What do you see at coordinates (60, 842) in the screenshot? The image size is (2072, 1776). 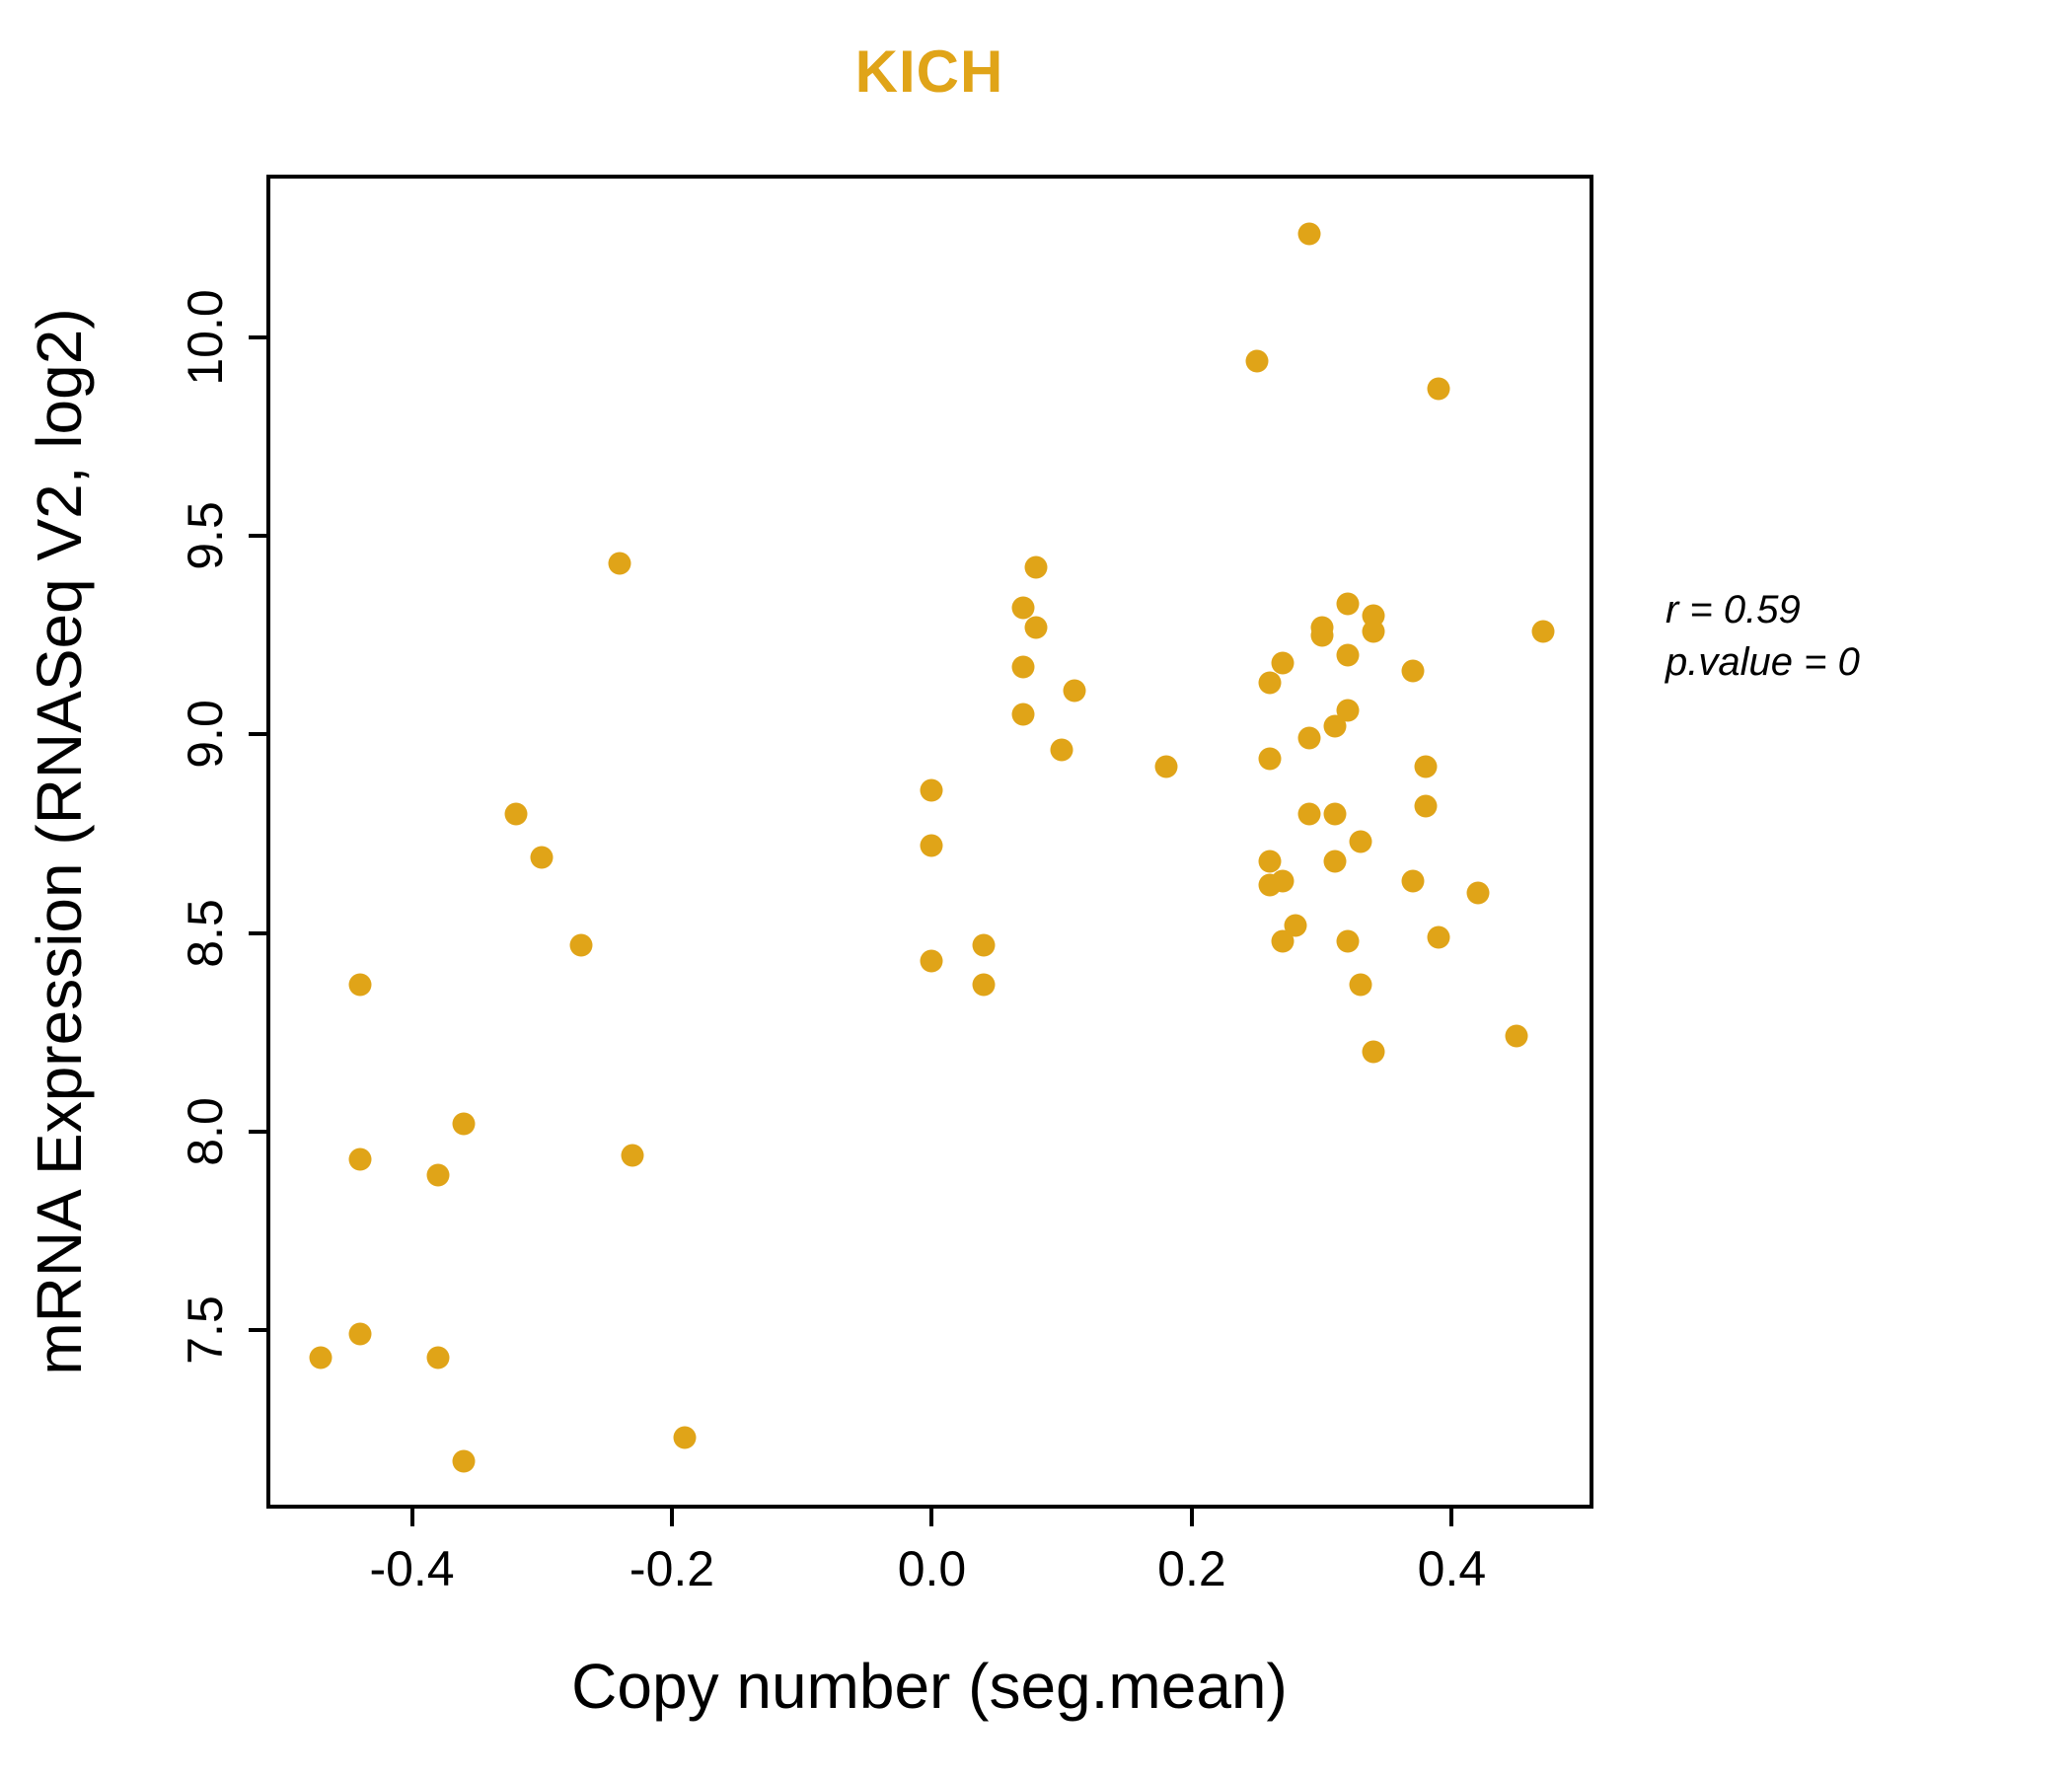 I see `y-axis-title: mRNA Expression (RNASeq V2, log2)` at bounding box center [60, 842].